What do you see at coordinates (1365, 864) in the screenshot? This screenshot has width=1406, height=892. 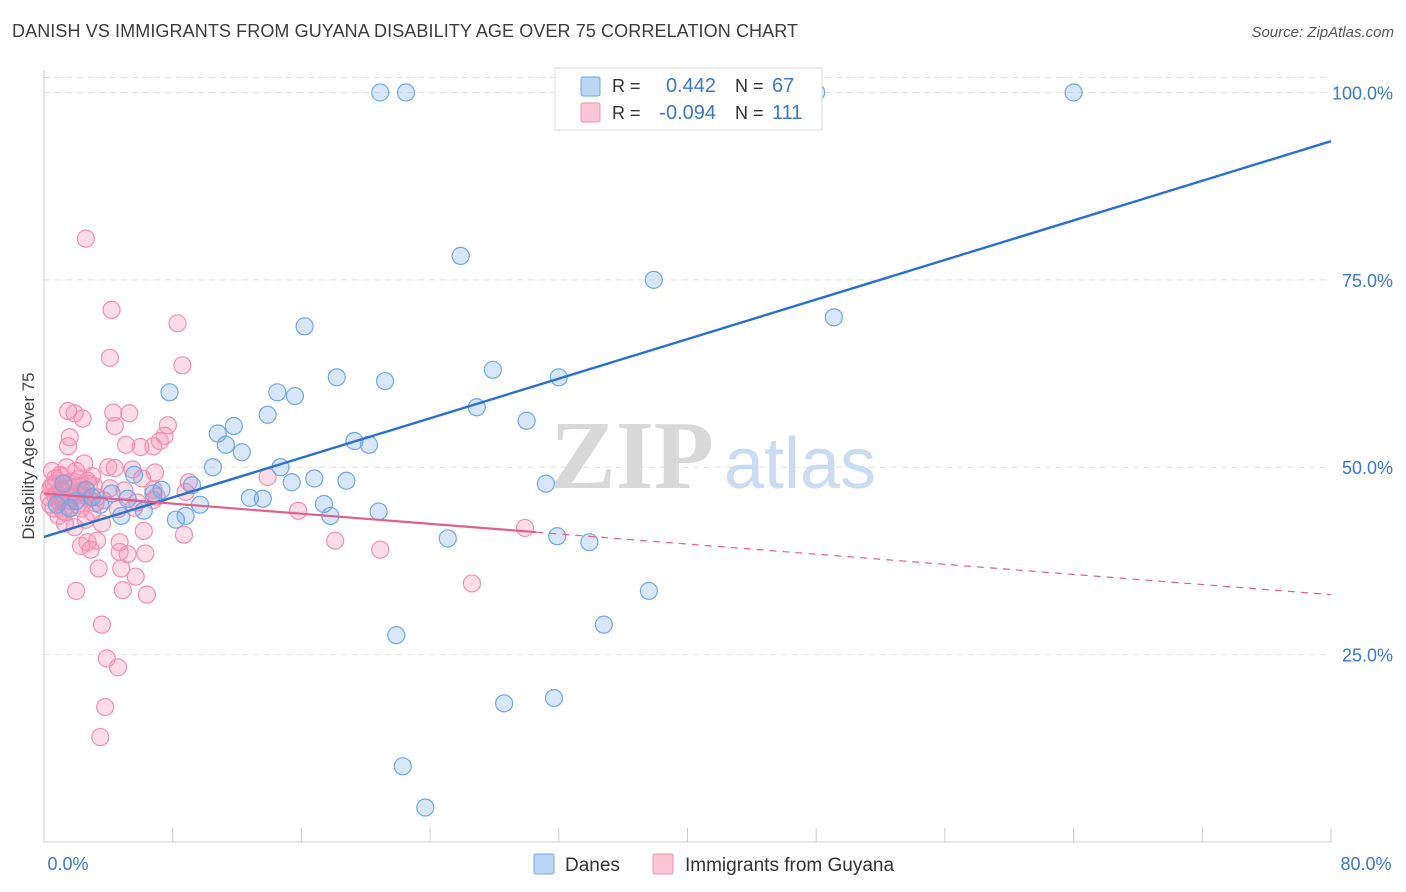 I see `x-tick-label-1: 80.0%` at bounding box center [1365, 864].